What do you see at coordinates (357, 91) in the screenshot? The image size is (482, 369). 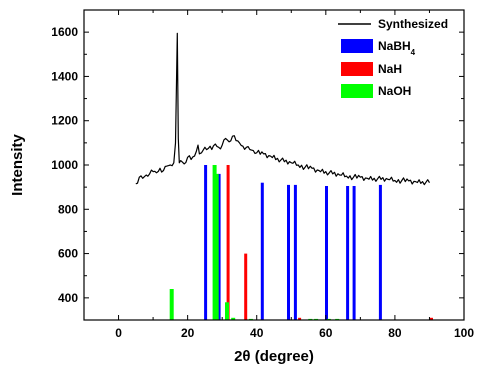 I see `legend-swatch-naoh` at bounding box center [357, 91].